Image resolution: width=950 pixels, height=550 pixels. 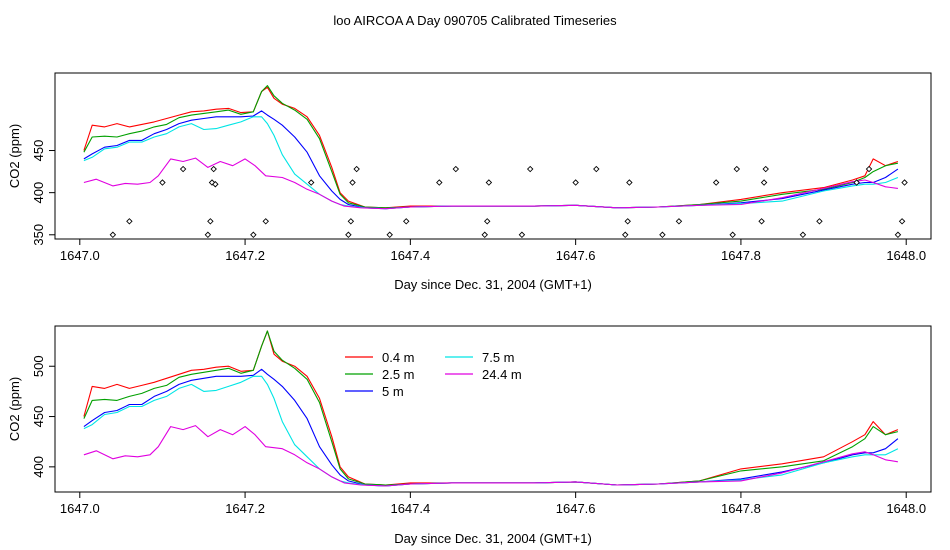 What do you see at coordinates (410, 255) in the screenshot?
I see `top-x-tick-label: 1647.4` at bounding box center [410, 255].